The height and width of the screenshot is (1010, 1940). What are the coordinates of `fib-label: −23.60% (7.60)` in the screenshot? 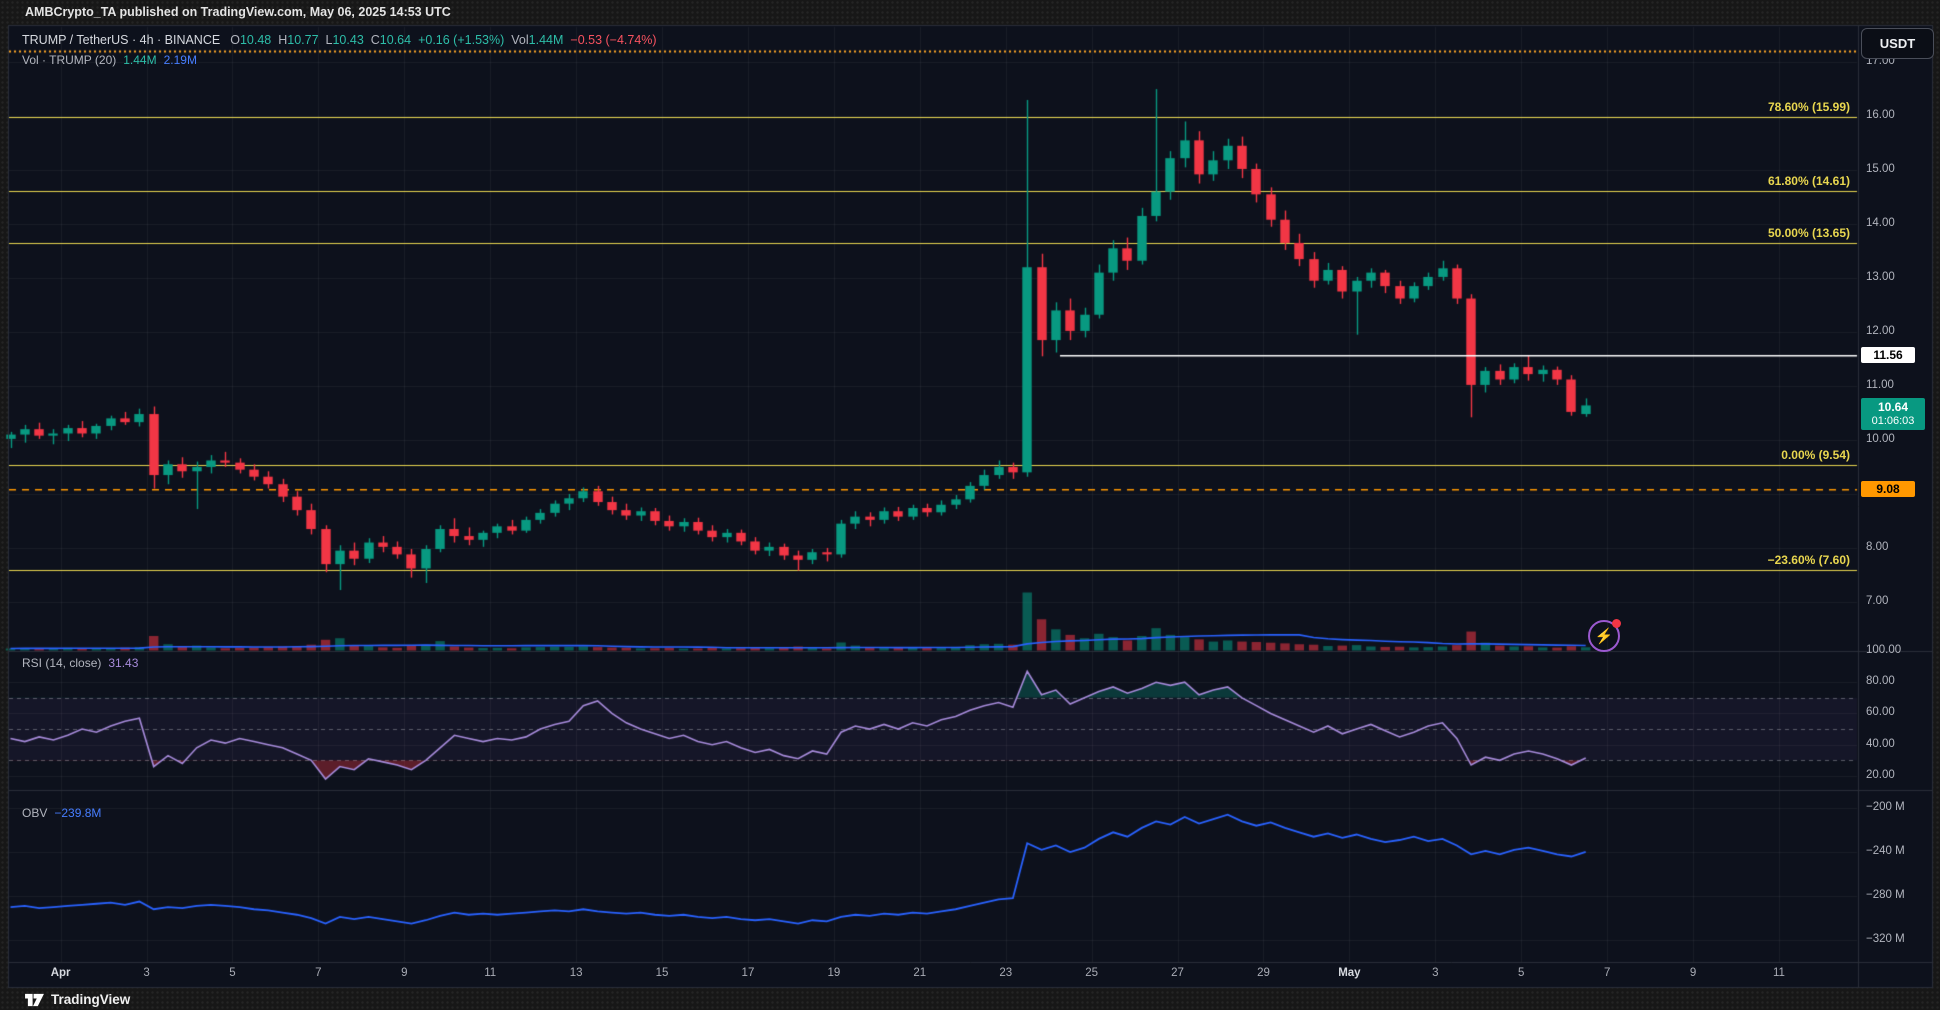 It's located at (1808, 559).